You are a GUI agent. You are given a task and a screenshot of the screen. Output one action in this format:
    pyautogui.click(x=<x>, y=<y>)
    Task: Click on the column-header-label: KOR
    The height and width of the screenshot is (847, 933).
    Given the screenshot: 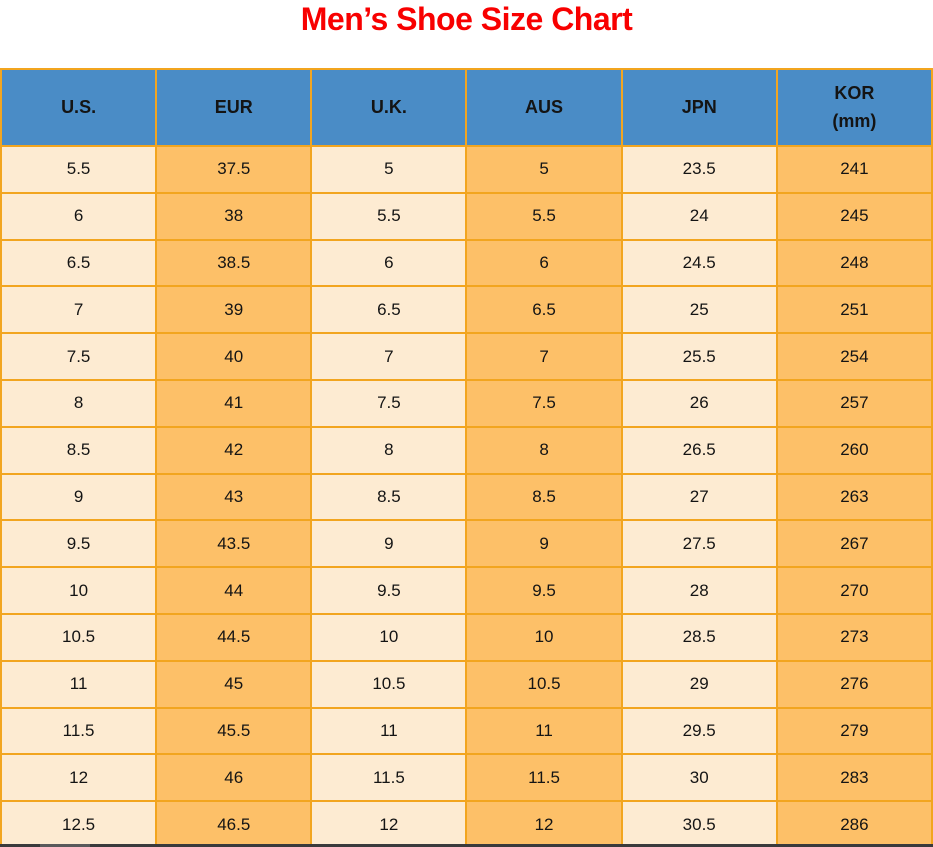 What is the action you would take?
    pyautogui.click(x=854, y=92)
    